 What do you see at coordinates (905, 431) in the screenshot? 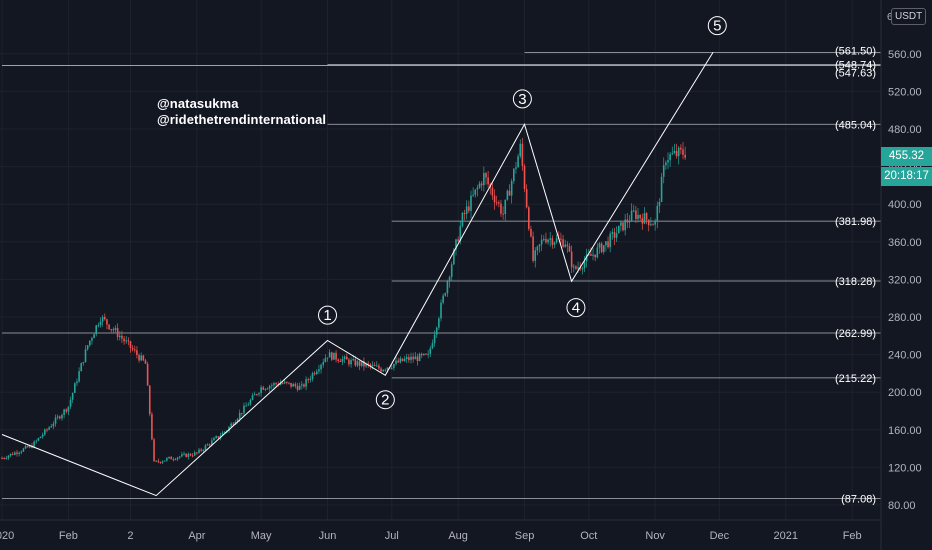
I see `price-tick-label: 160.00` at bounding box center [905, 431].